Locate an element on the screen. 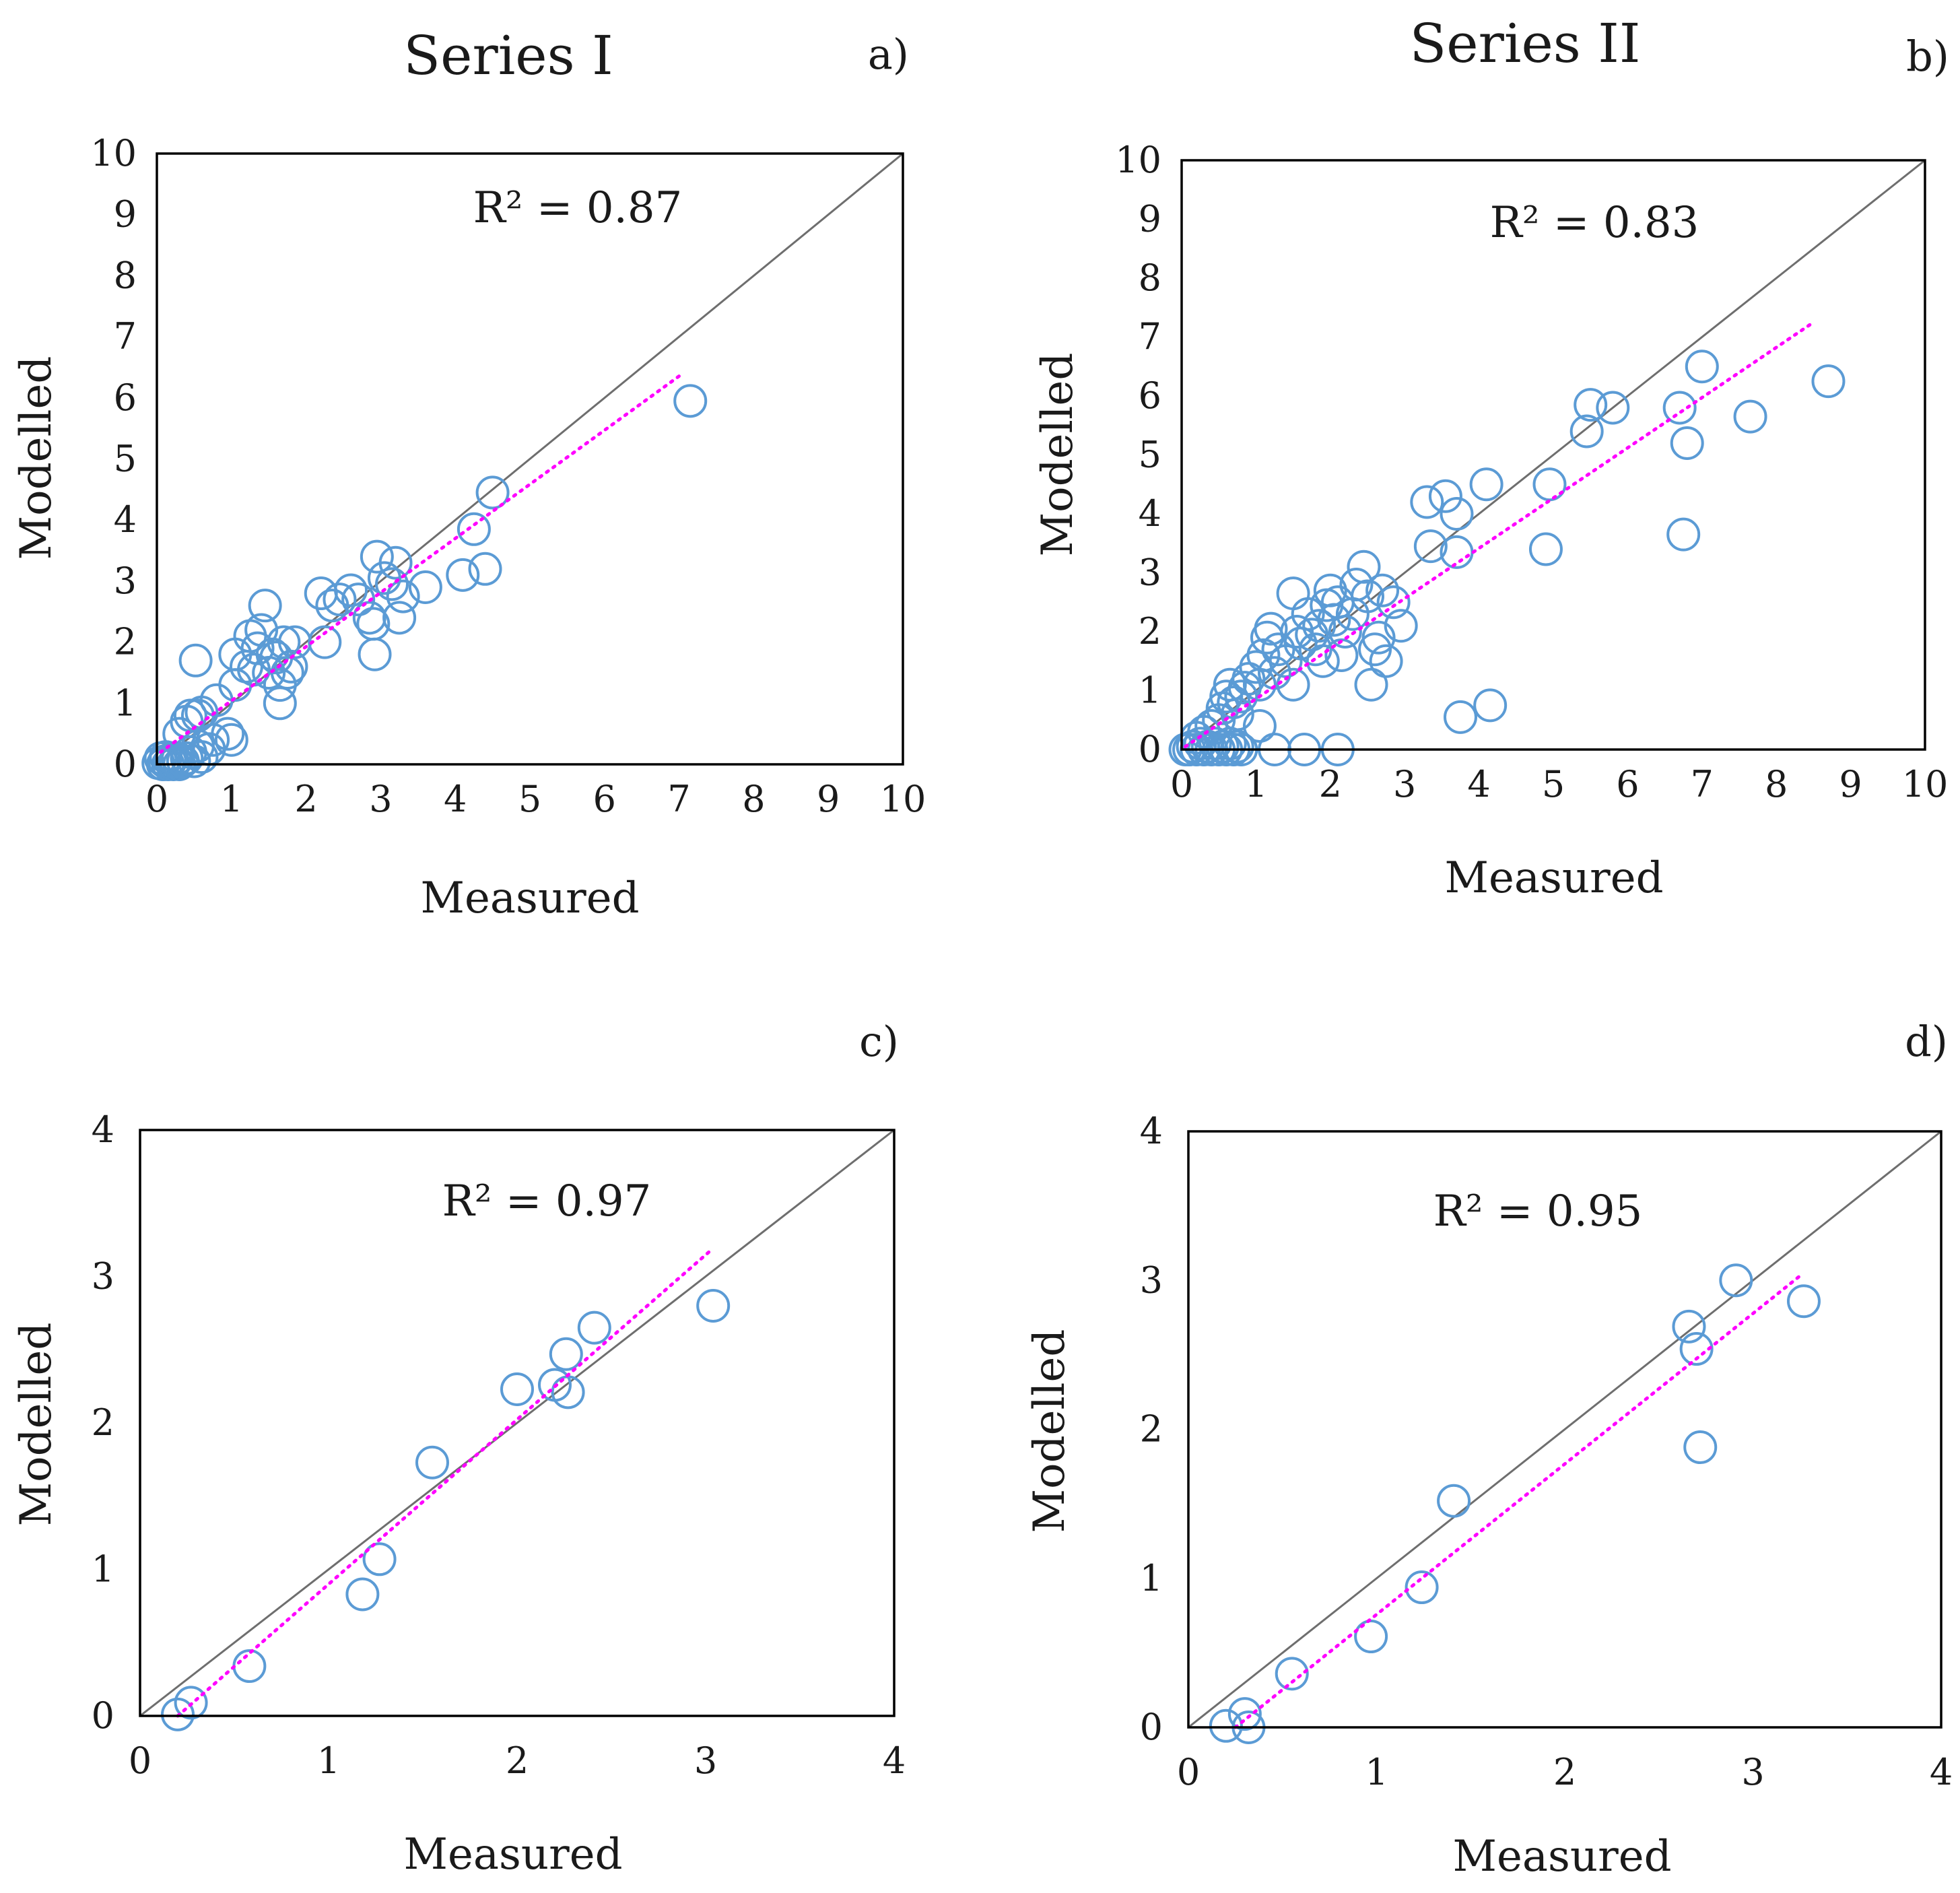 This screenshot has width=1960, height=1893. y-tick-label: 8 is located at coordinates (126, 275).